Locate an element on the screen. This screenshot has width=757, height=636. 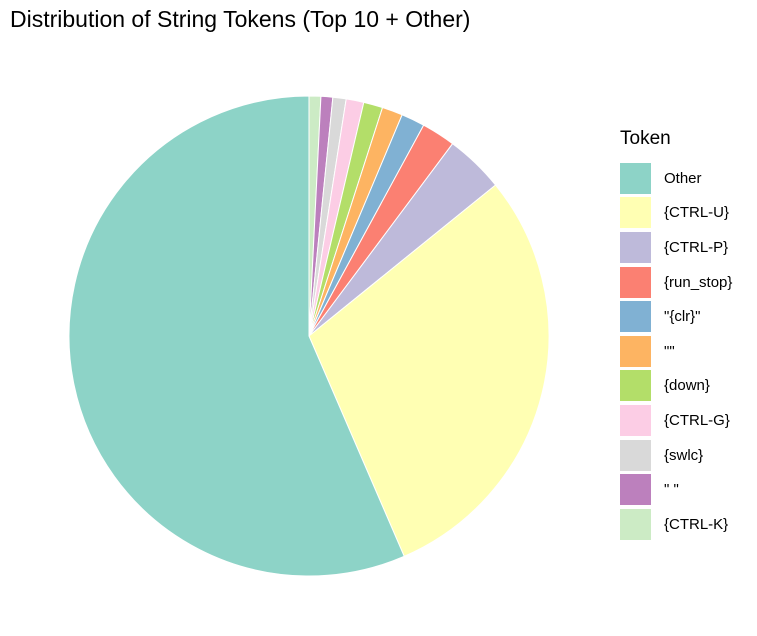
legend-label: {CTRL-G} is located at coordinates (697, 420).